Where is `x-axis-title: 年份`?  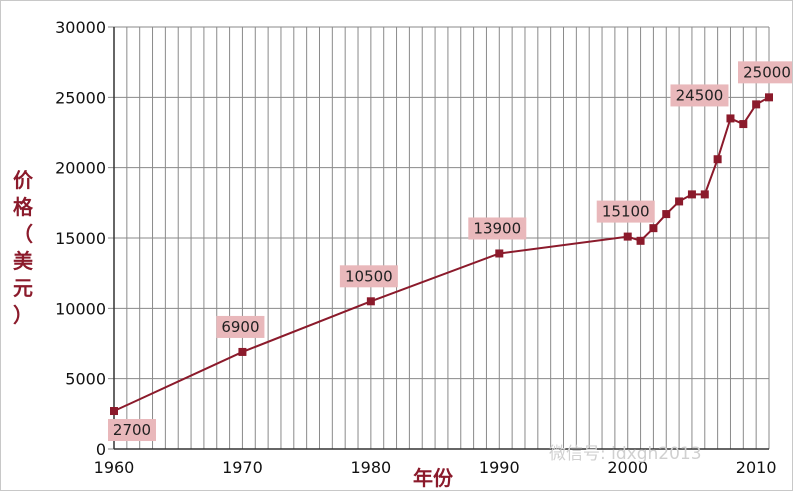
x-axis-title: 年份 is located at coordinates (433, 478).